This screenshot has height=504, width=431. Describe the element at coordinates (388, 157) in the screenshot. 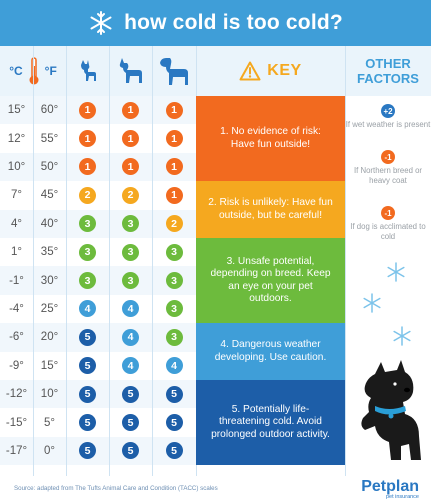

I see `factor-badge: -1` at that location.